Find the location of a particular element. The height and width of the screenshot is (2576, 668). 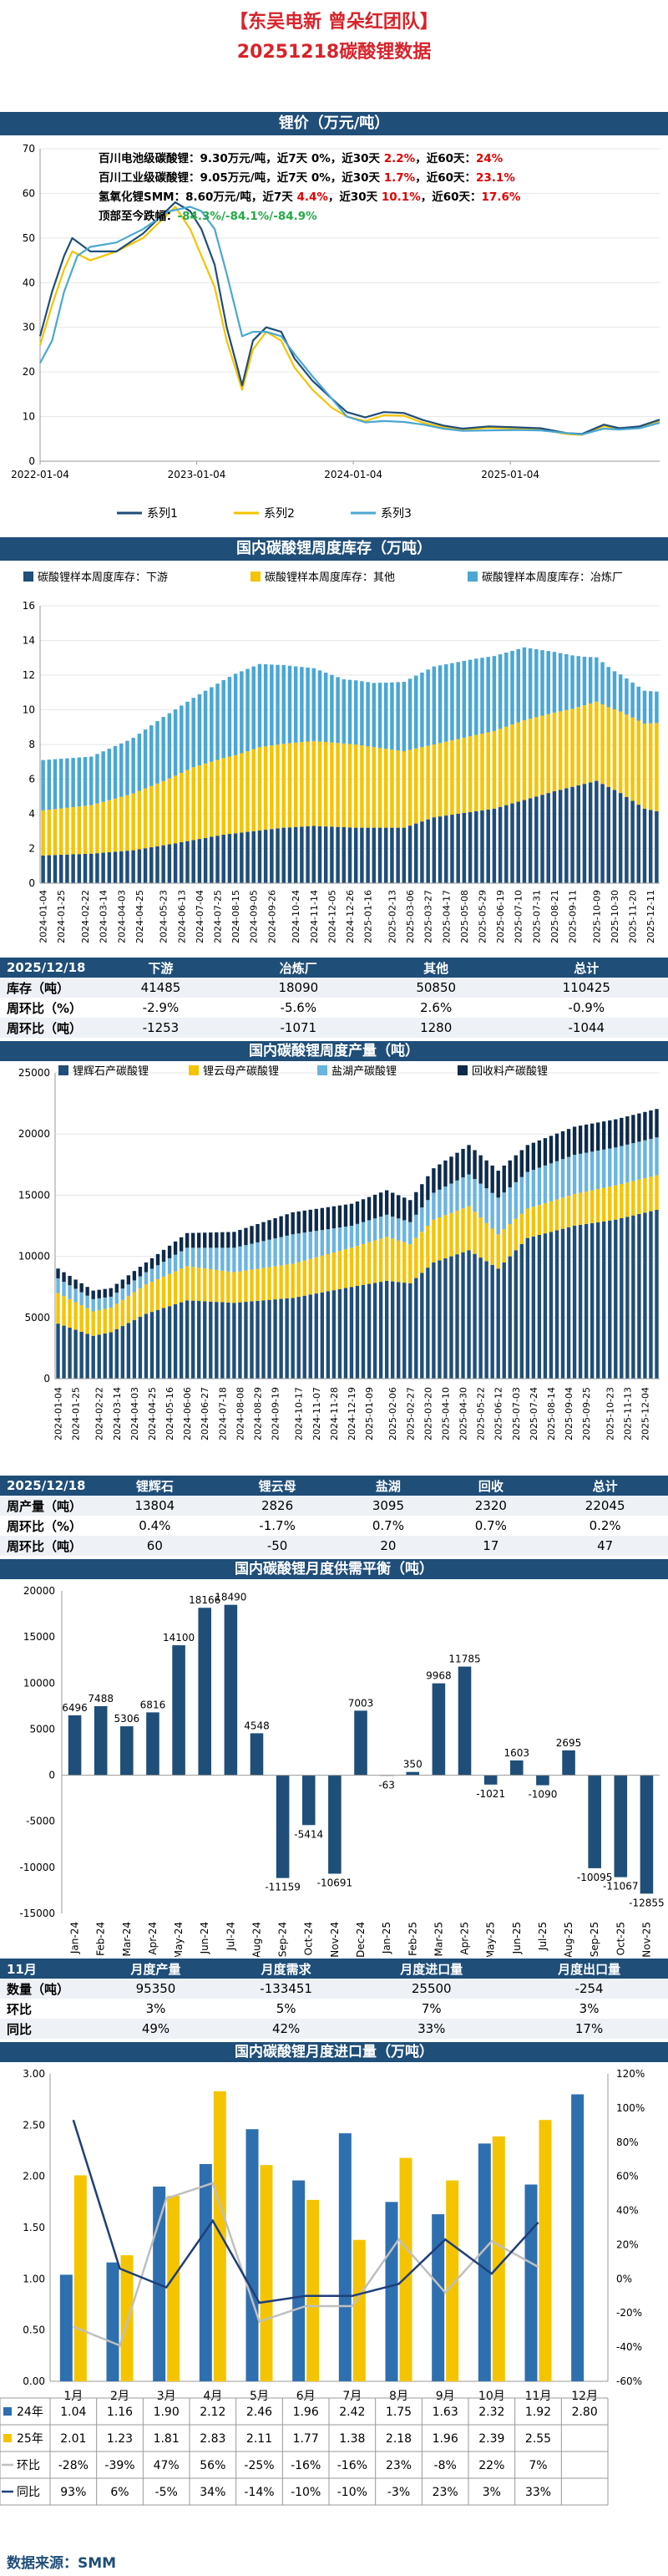

x-tick-label: 2024-11-14 is located at coordinates (314, 916).